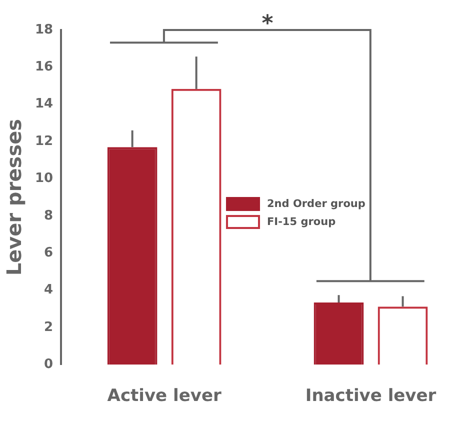  I want to click on y-tick-label: 14, so click(44, 104).